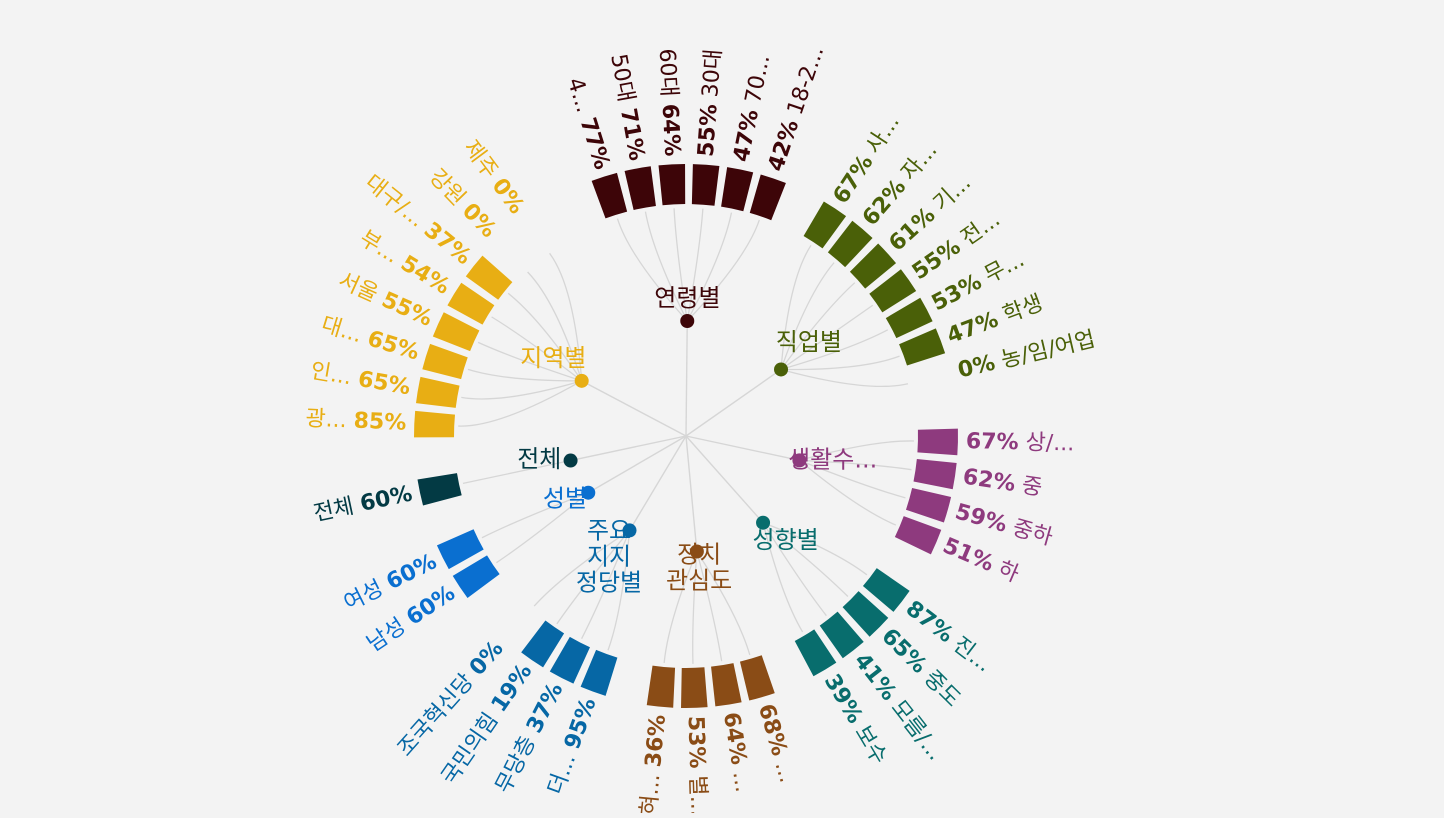 This screenshot has width=1444, height=818. Describe the element at coordinates (337, 509) in the screenshot. I see `category-label: 전체` at that location.